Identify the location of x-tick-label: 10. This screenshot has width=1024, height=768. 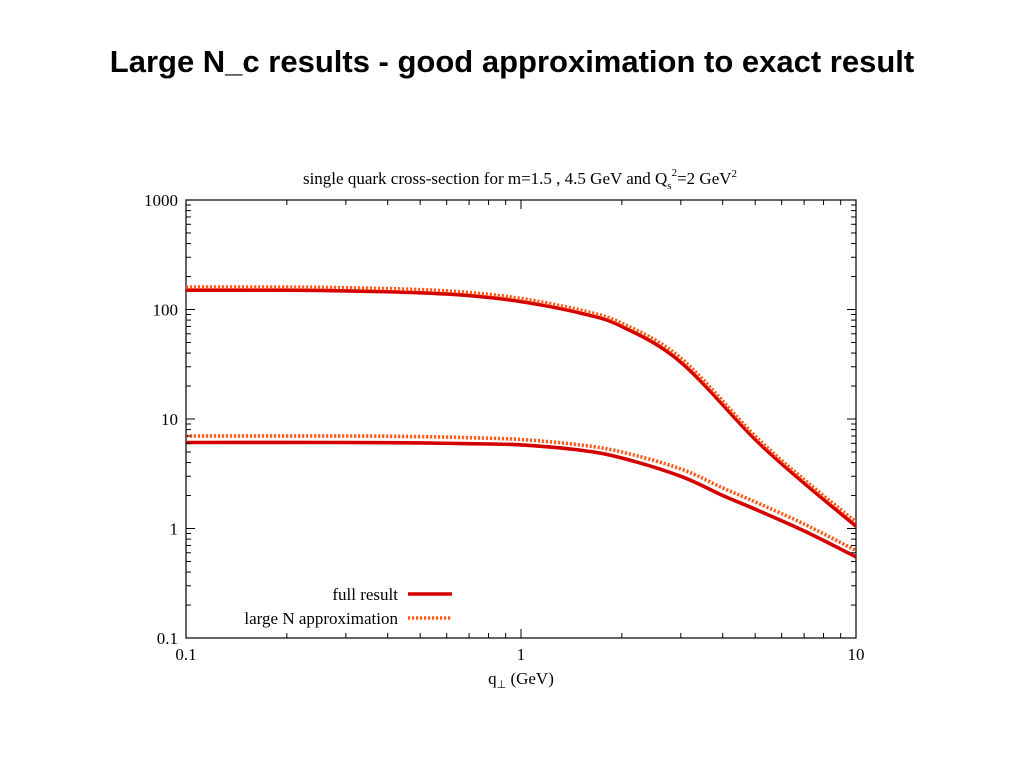
(856, 654).